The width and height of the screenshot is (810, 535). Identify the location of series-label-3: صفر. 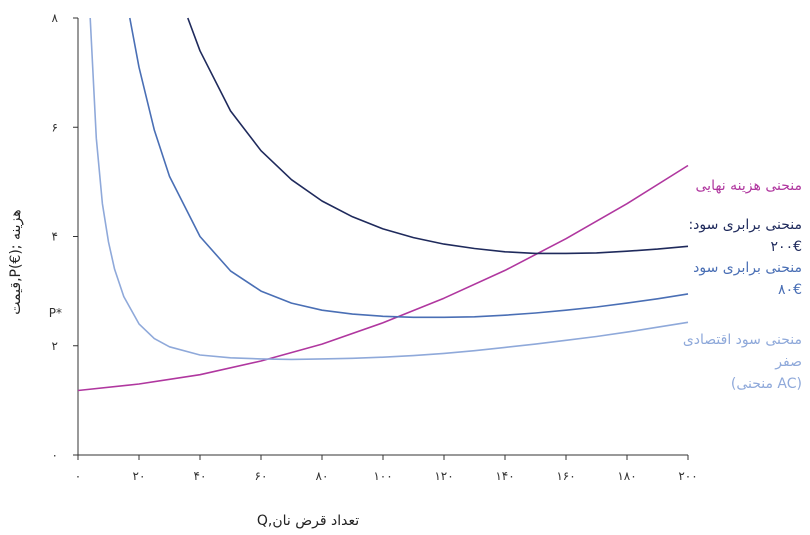
(788, 362).